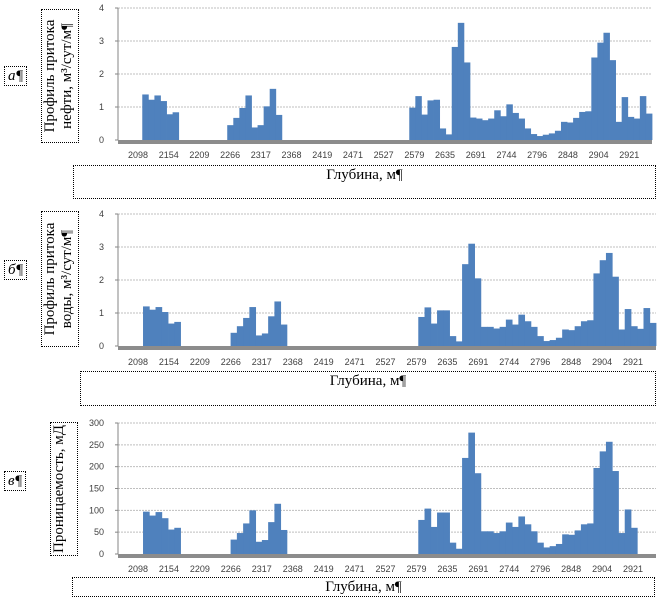 This screenshot has height=599, width=664. I want to click on x-tick-label: 2098, so click(138, 362).